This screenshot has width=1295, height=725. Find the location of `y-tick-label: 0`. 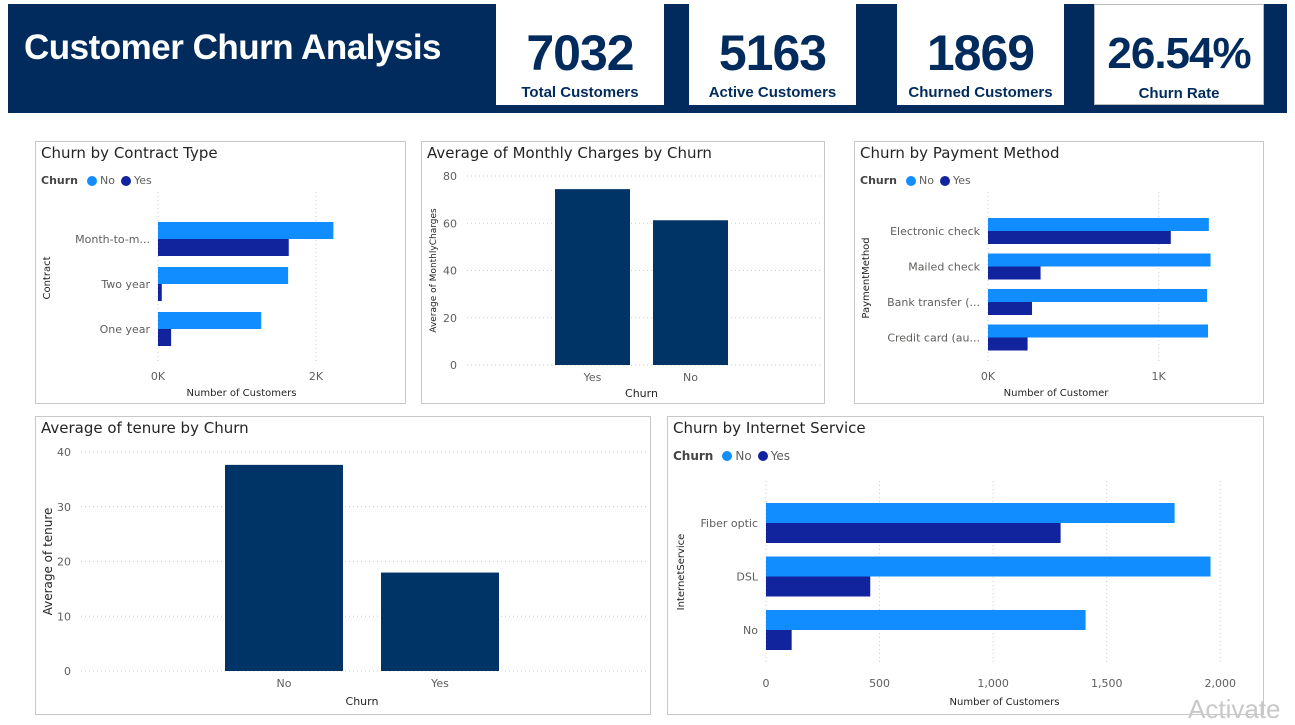

y-tick-label: 0 is located at coordinates (67, 671).